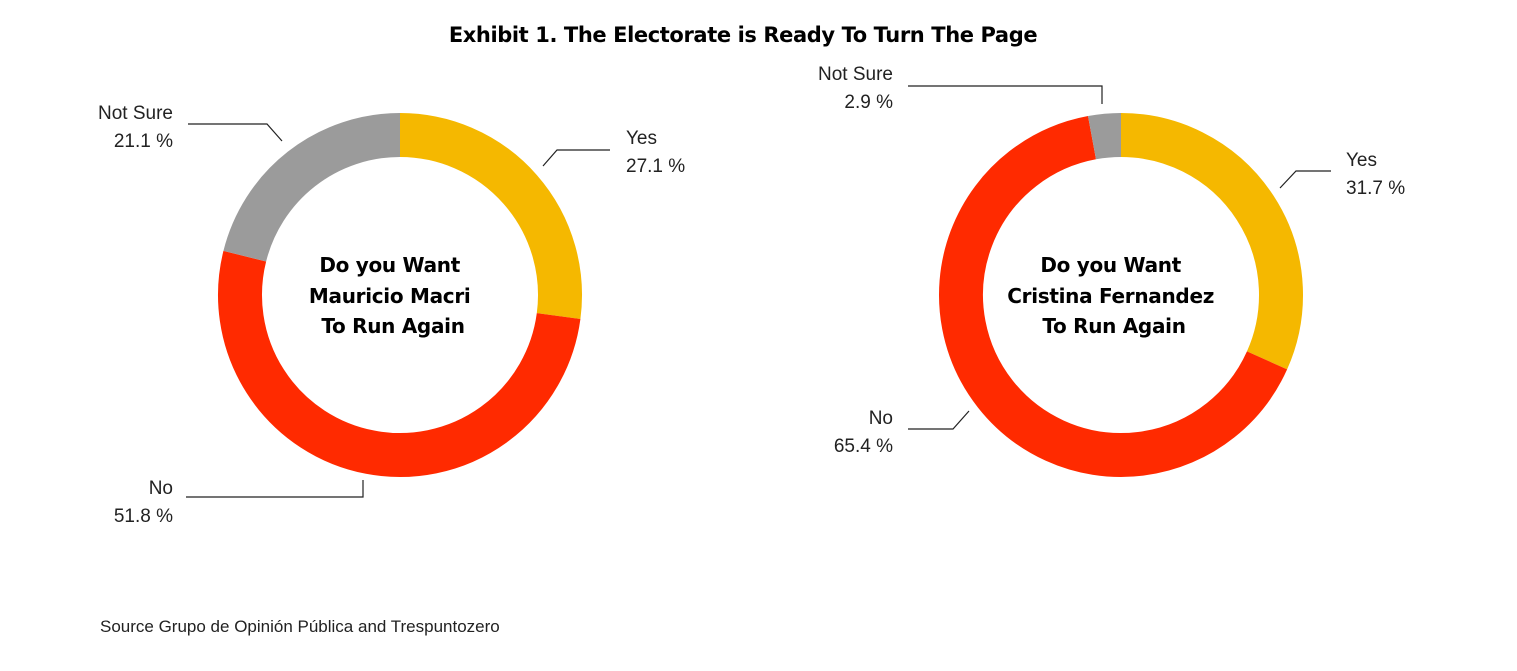 The height and width of the screenshot is (671, 1517). What do you see at coordinates (868, 102) in the screenshot?
I see `value-fernandez-not-sure: 2.9 %` at bounding box center [868, 102].